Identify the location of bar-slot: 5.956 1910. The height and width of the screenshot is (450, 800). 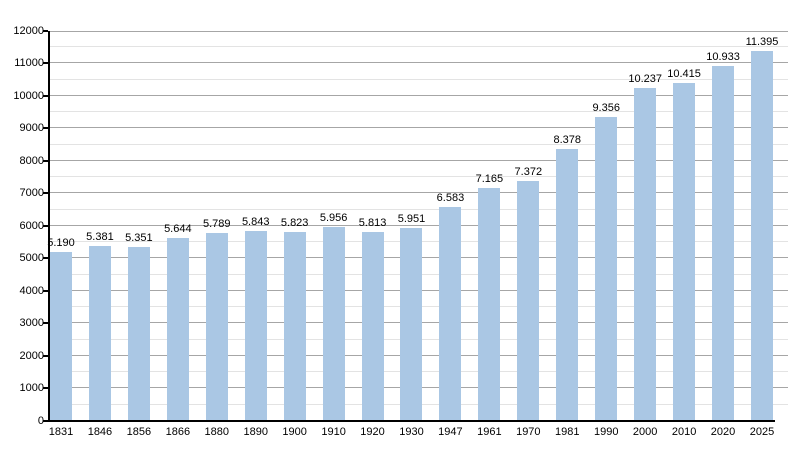
(333, 234).